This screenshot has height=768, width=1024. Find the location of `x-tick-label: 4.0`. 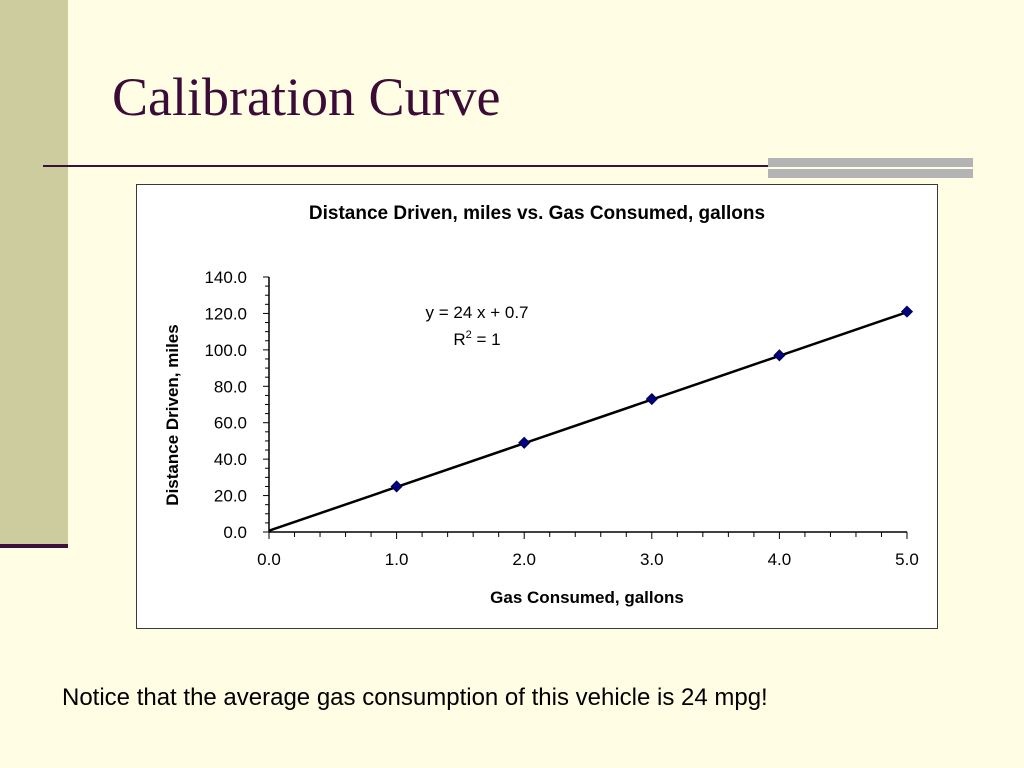

x-tick-label: 4.0 is located at coordinates (780, 559).